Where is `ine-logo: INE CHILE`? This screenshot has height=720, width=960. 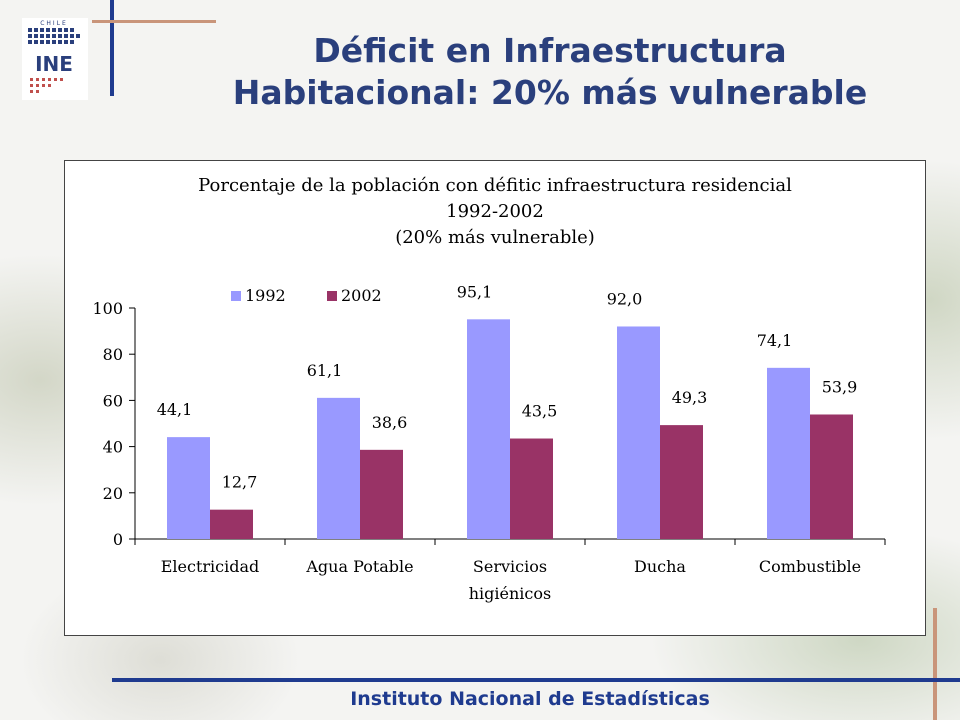
ine-logo: INE CHILE is located at coordinates (55, 59).